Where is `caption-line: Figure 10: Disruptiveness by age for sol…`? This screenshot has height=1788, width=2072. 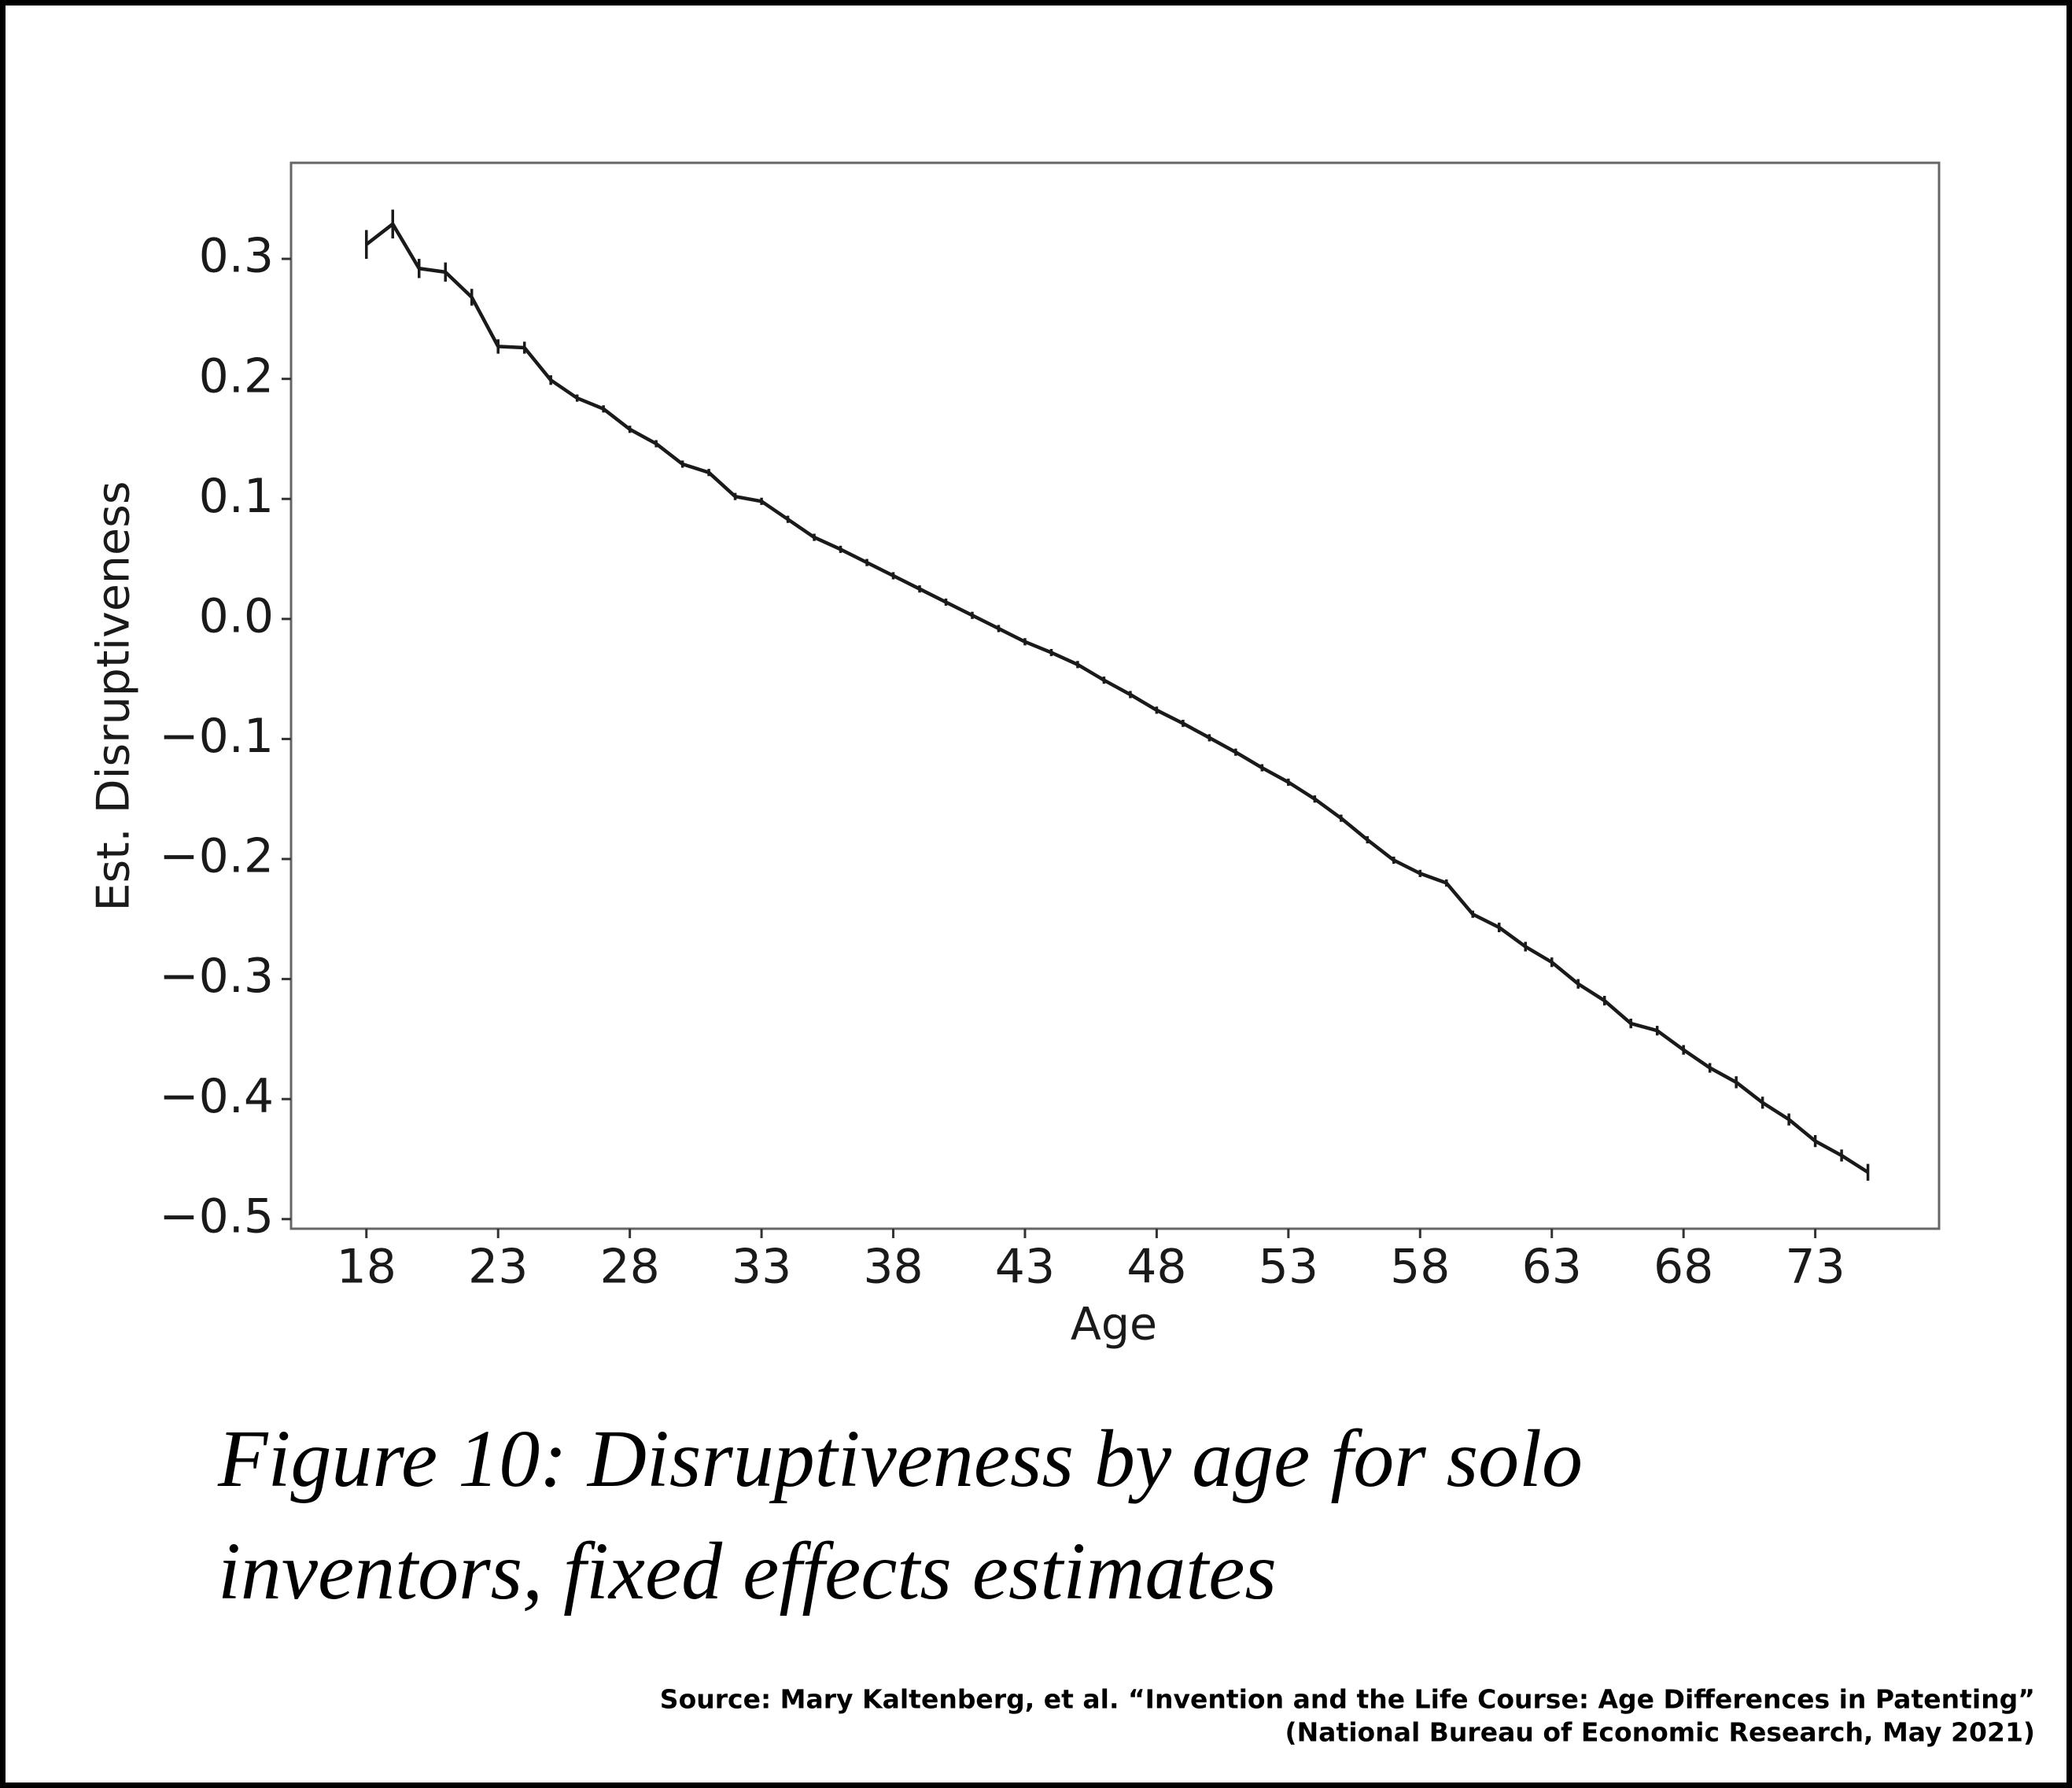
caption-line: Figure 10: Disruptiveness by age for sol… is located at coordinates (900, 1459).